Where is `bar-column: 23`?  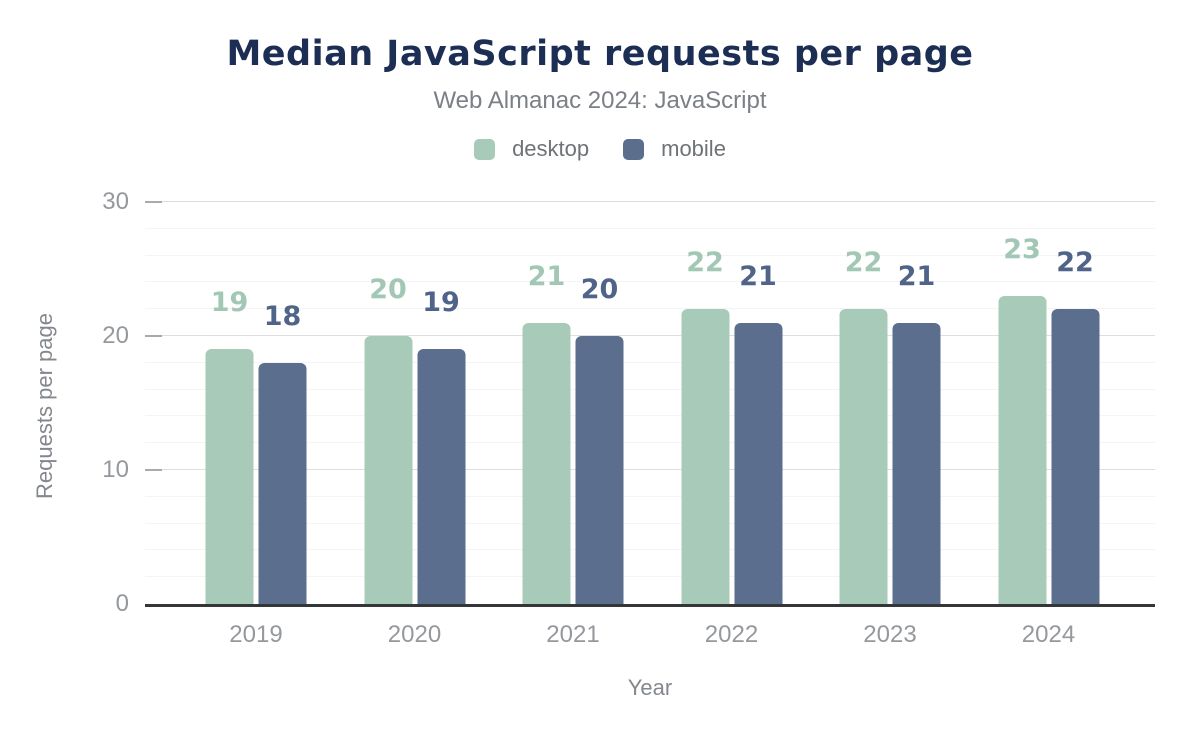
bar-column: 23 is located at coordinates (1022, 419).